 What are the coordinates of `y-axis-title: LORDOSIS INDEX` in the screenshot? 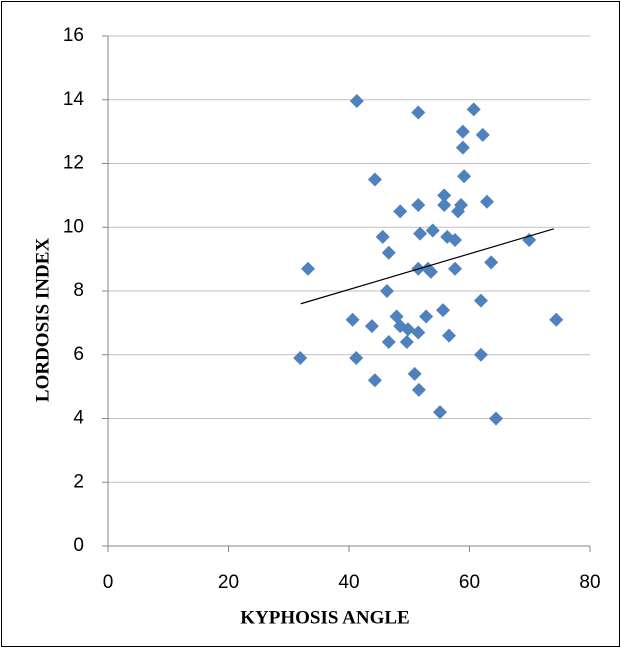 It's located at (42, 320).